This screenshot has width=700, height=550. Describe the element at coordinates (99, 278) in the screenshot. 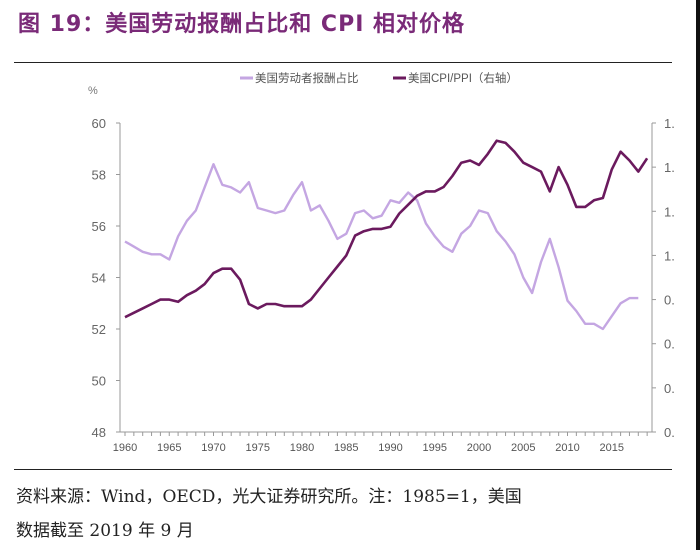

I see `y-tick-label-left: 54` at that location.